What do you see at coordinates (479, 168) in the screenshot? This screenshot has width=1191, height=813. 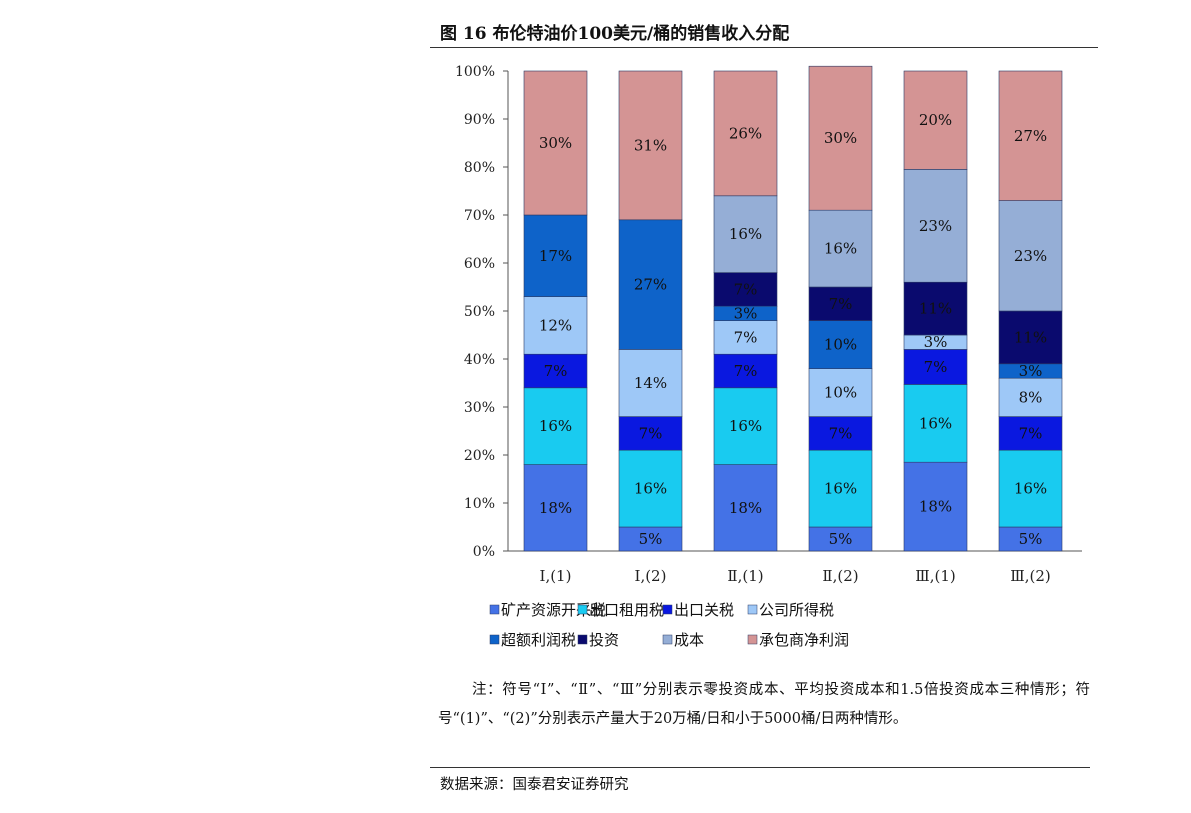 I see `y-tick-label: 80%` at bounding box center [479, 168].